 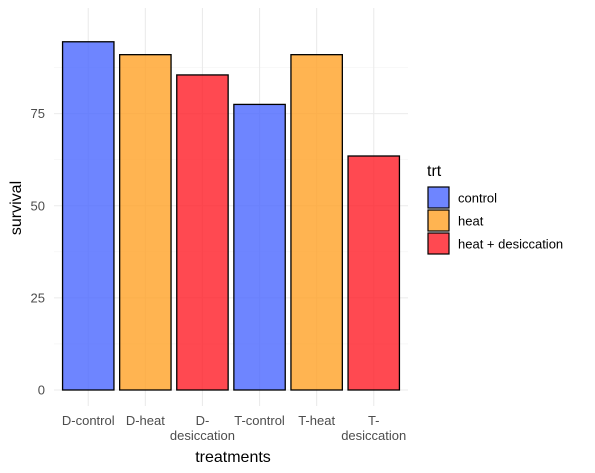 I want to click on y-tick-label: 75, so click(x=38, y=113).